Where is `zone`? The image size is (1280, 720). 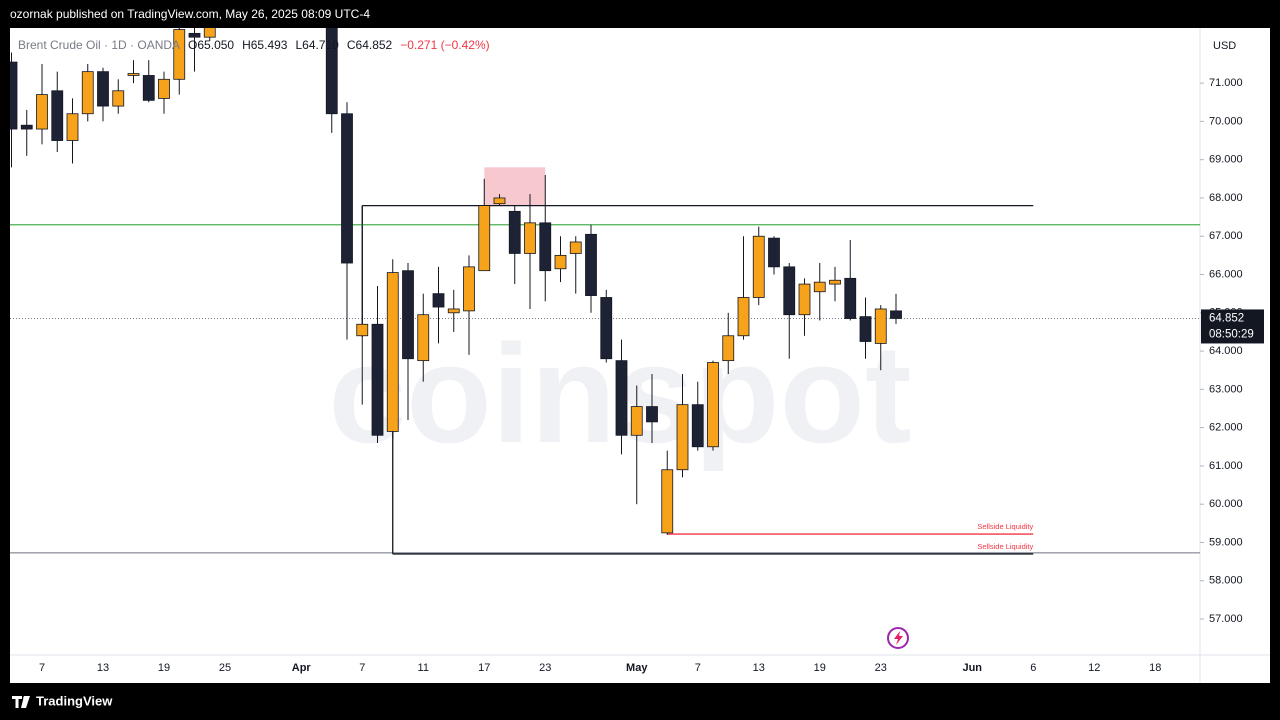 zone is located at coordinates (515, 186).